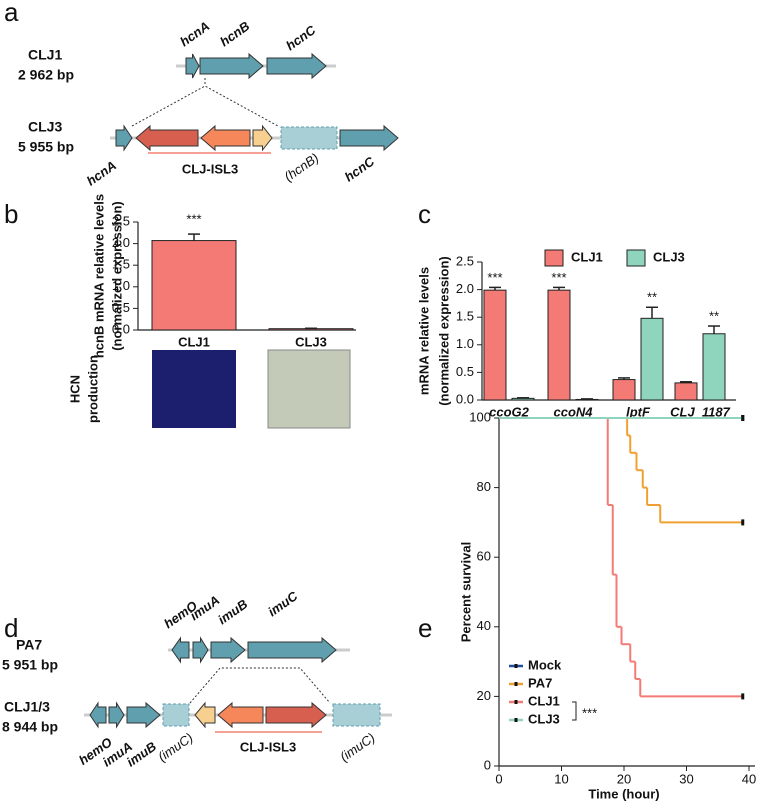 The image size is (764, 806). What do you see at coordinates (623, 793) in the screenshot?
I see `x-axis-title: Time (hour)` at bounding box center [623, 793].